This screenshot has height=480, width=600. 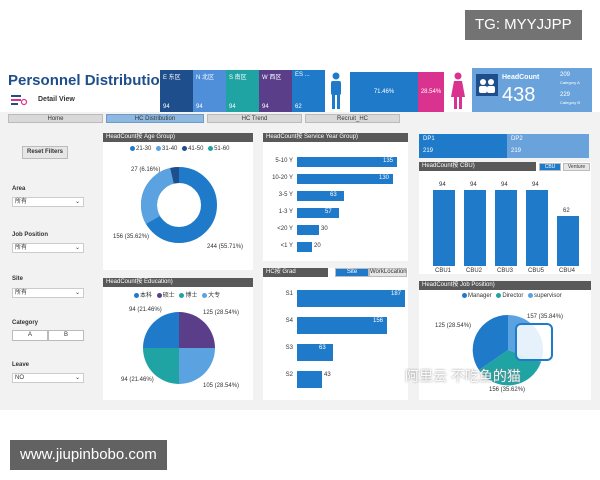 I want to click on page-title: Personnel Distribution, so click(x=88, y=80).